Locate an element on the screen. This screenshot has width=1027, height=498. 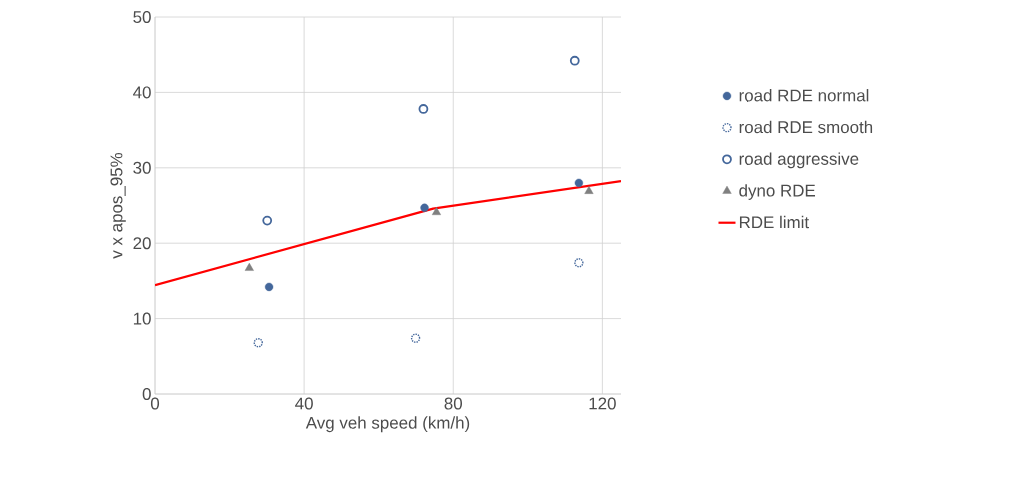
y-tick-label: 20 is located at coordinates (142, 243).